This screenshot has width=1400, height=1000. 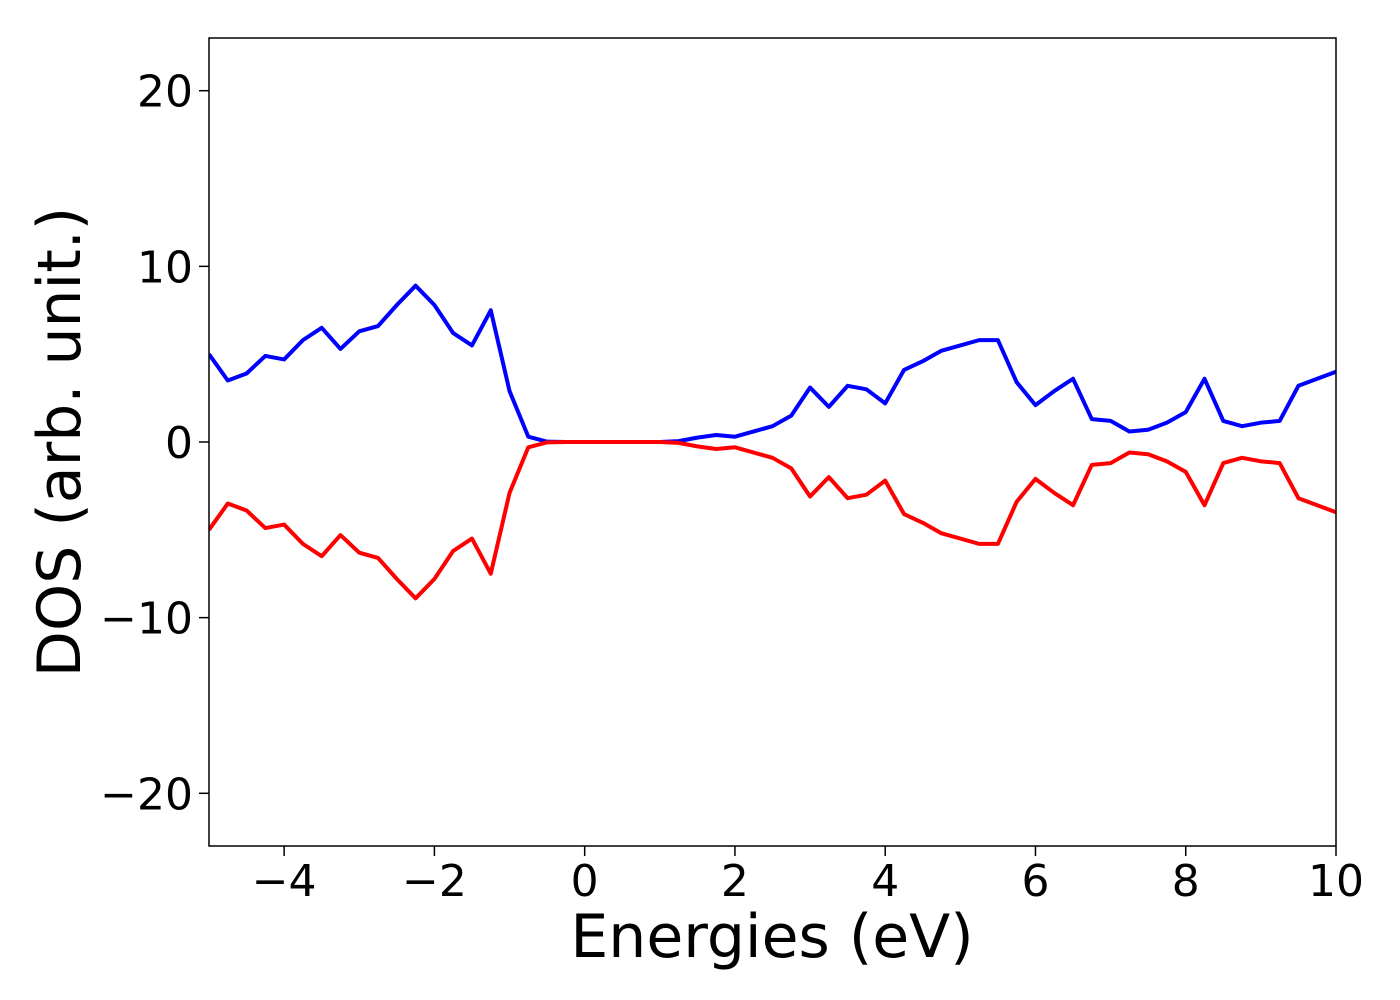 I want to click on x-tick-label: 10, so click(x=1336, y=881).